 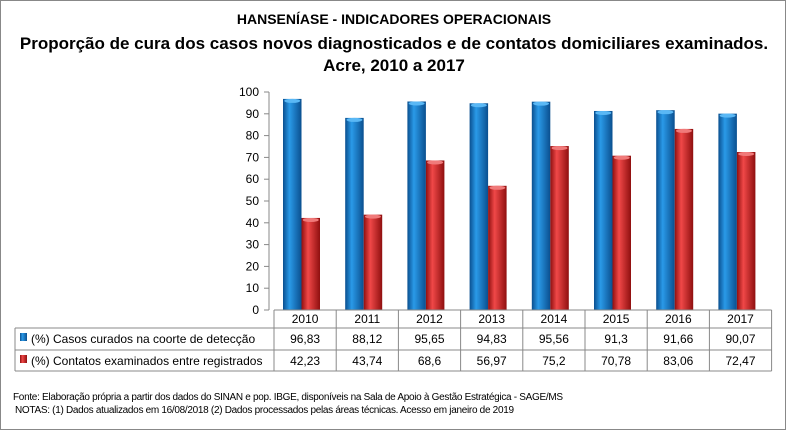 What do you see at coordinates (727, 211) in the screenshot?
I see `bar-curados-2017` at bounding box center [727, 211].